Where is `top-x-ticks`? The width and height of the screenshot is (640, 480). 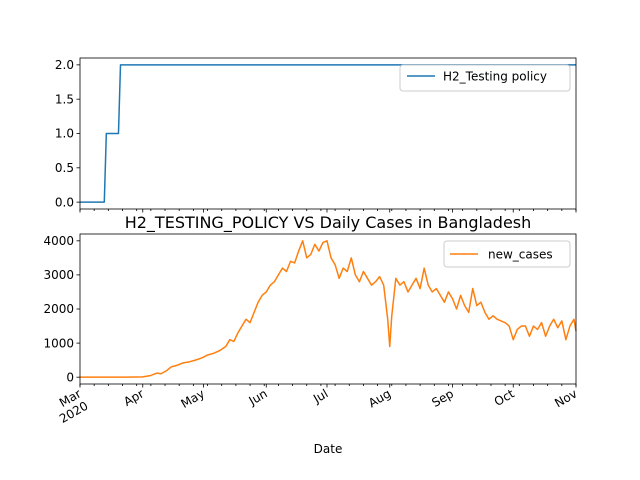 top-x-ticks is located at coordinates (328, 211).